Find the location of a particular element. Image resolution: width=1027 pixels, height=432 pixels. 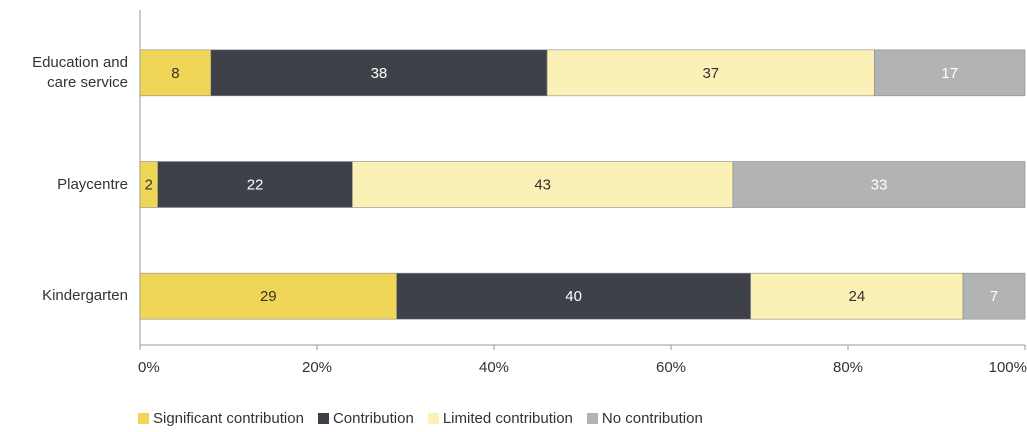

value-label: 8 is located at coordinates (175, 73).